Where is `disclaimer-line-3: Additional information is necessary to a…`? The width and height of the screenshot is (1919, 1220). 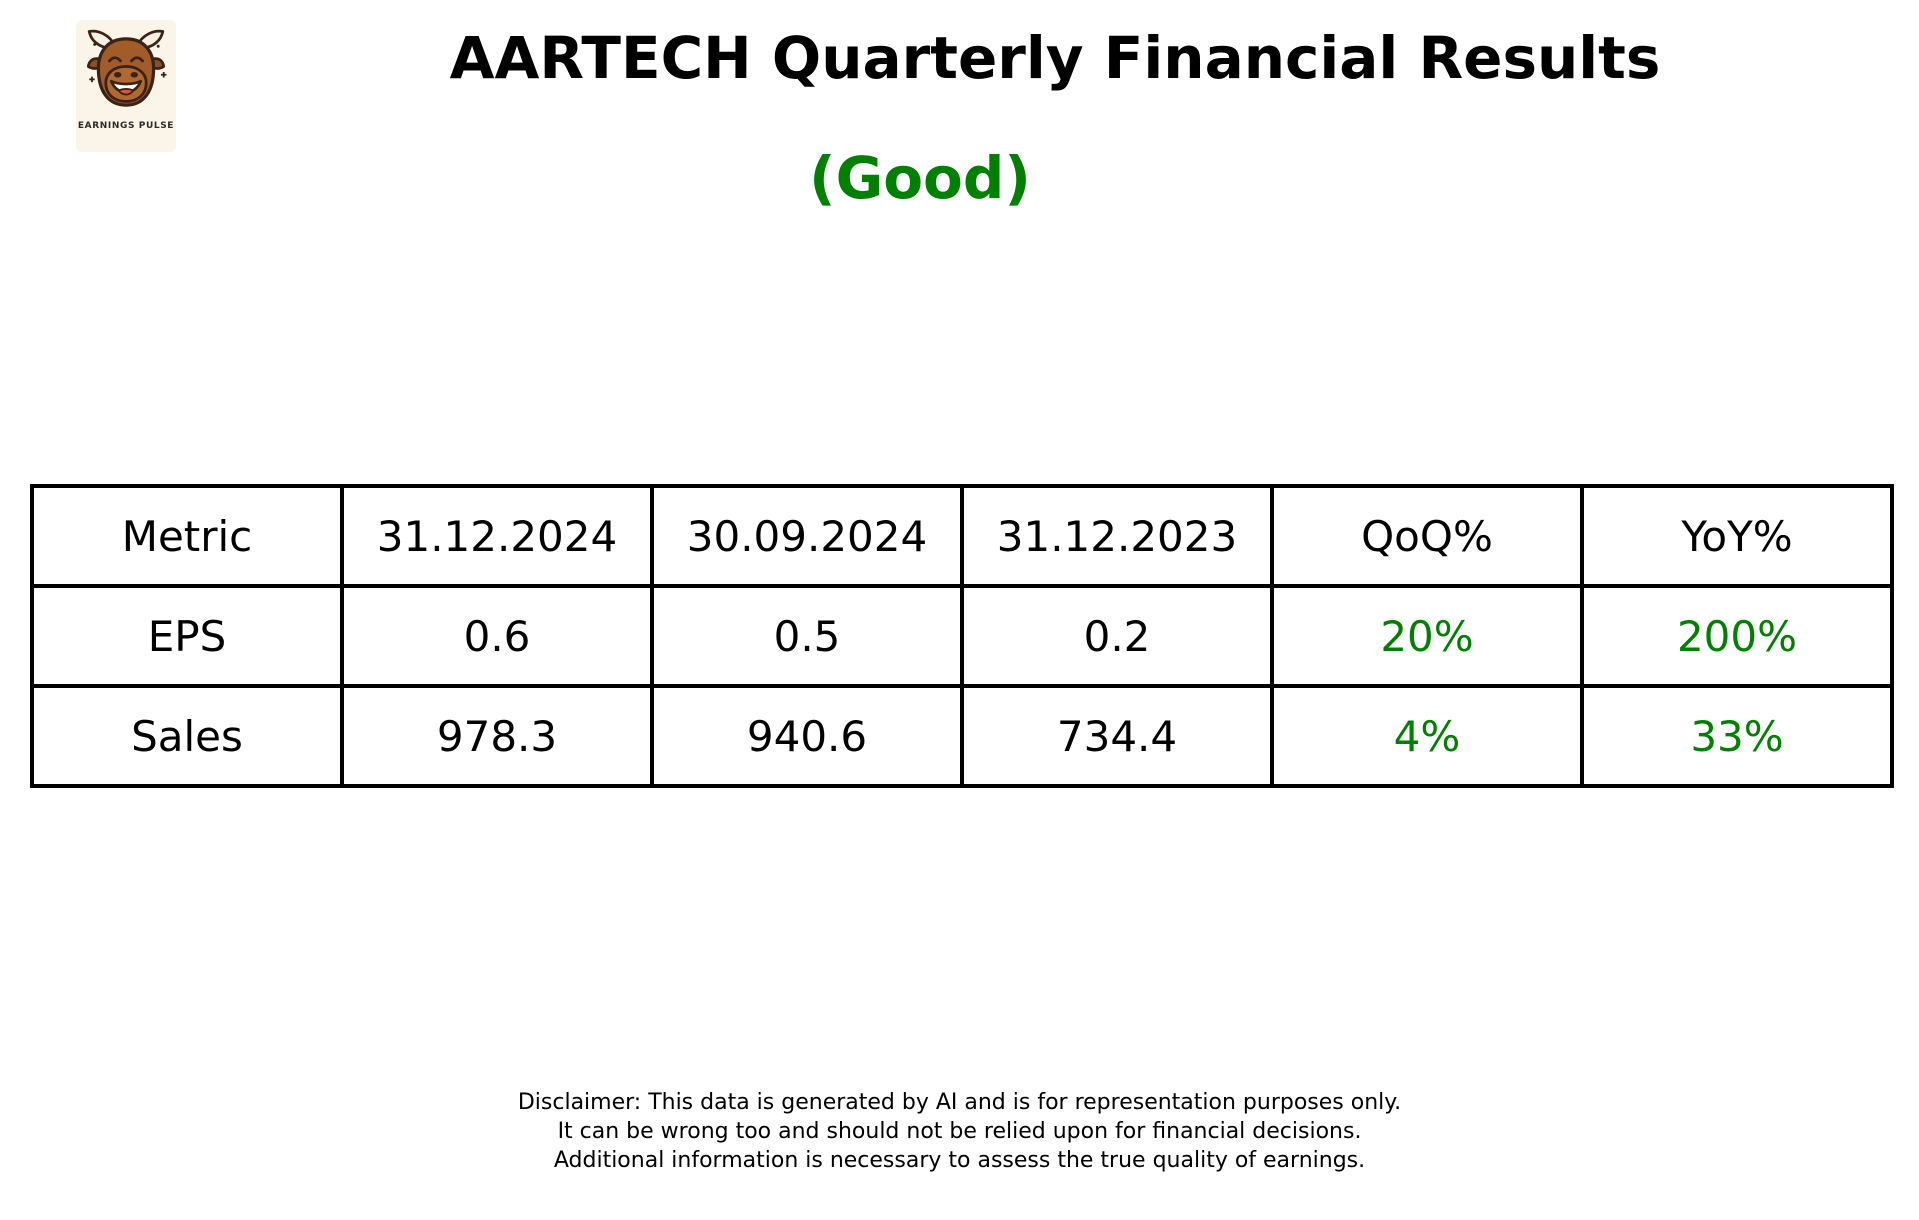
disclaimer-line-3: Additional information is necessary to a… is located at coordinates (959, 1160).